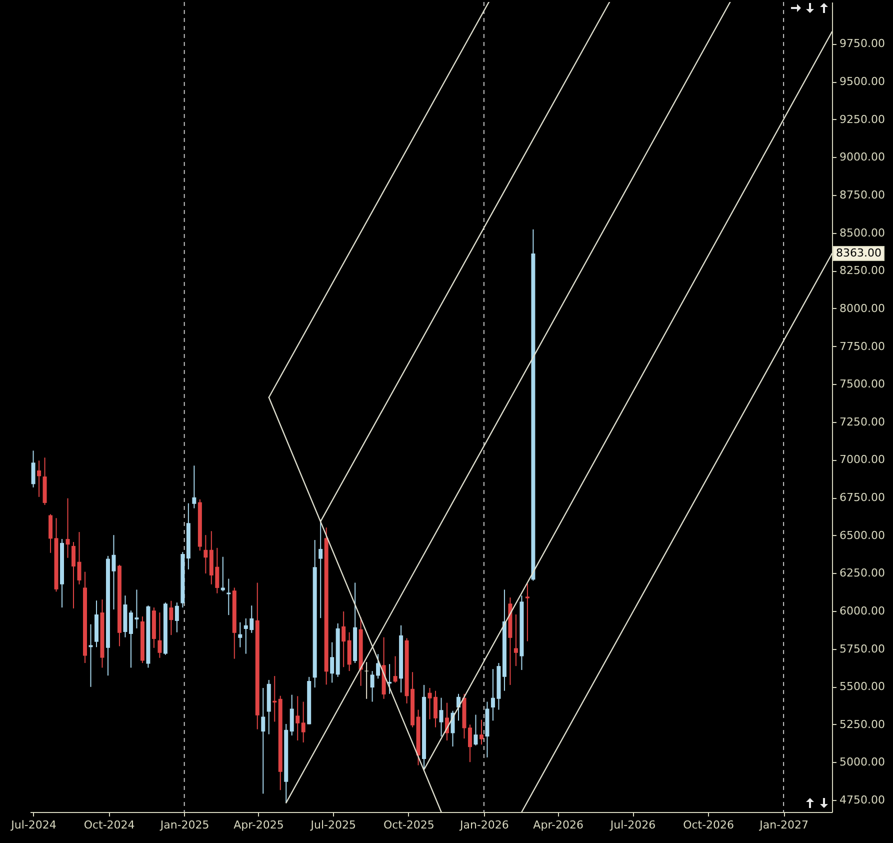  What do you see at coordinates (862, 346) in the screenshot?
I see `y-tick-label: 7750.00` at bounding box center [862, 346].